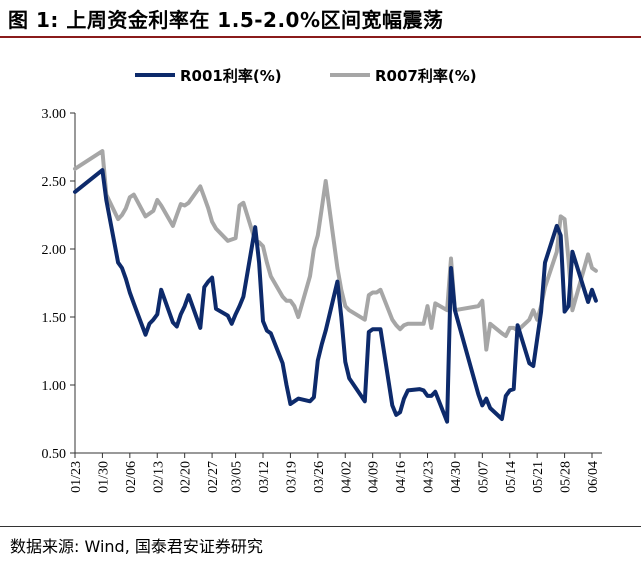 This screenshot has width=641, height=563. Describe the element at coordinates (538, 477) in the screenshot. I see `x-tick-label: 05/21` at that location.